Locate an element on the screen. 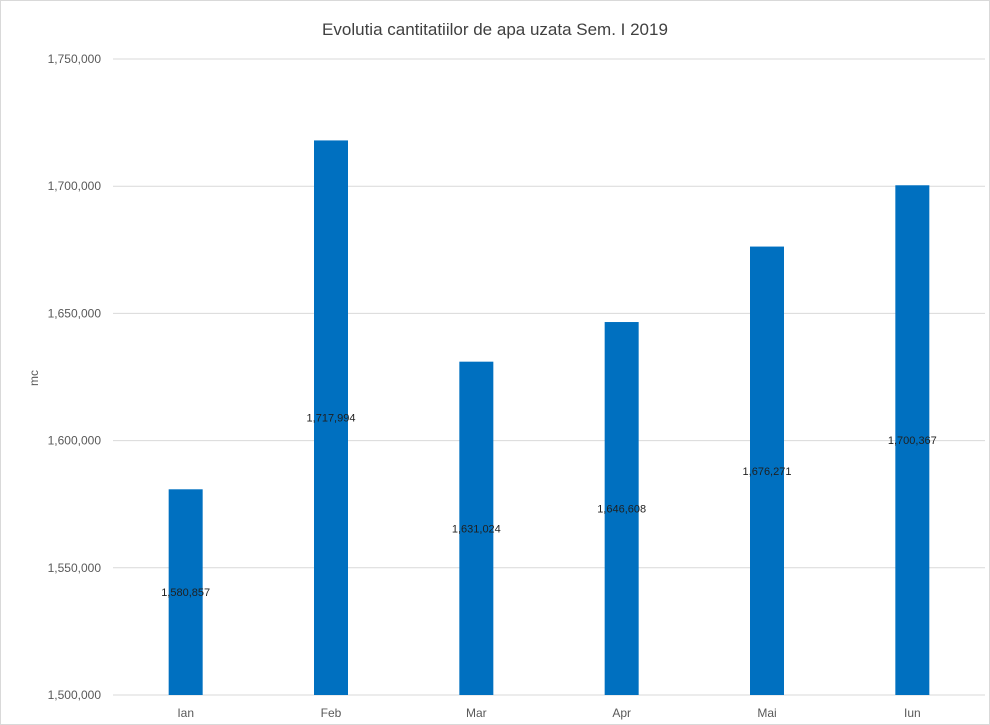  x-tick-label: Mar is located at coordinates (476, 713).